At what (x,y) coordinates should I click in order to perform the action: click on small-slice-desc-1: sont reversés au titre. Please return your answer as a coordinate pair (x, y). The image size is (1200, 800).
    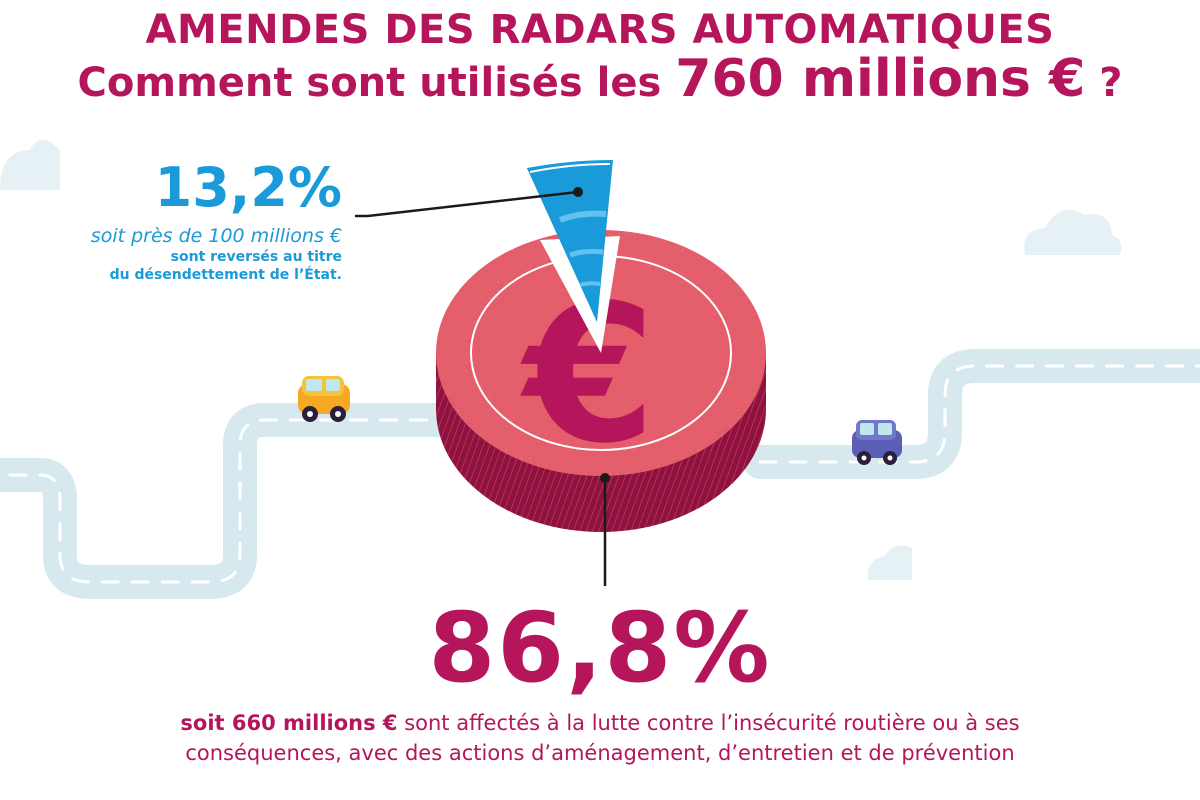
    Looking at the image, I should click on (256, 257).